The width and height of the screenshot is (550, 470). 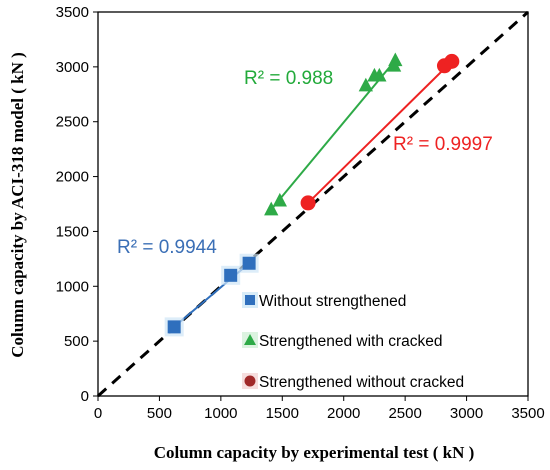 What do you see at coordinates (361, 382) in the screenshot?
I see `legend-label: Strengthened without cracked` at bounding box center [361, 382].